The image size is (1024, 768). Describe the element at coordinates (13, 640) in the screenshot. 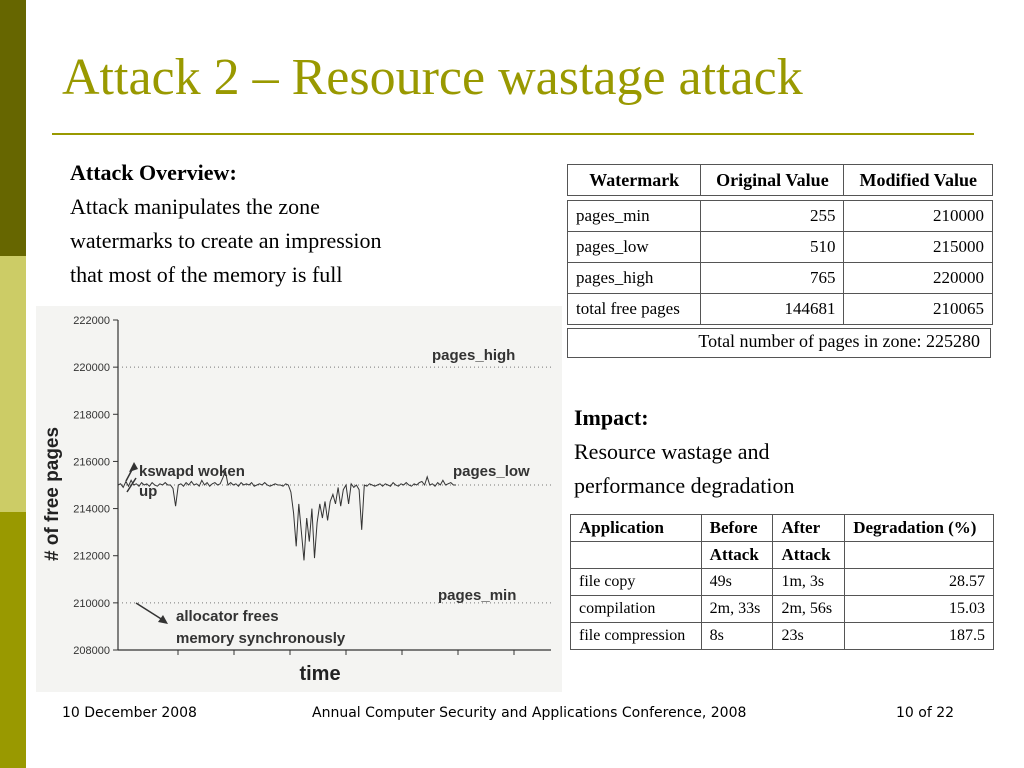

I see `sidebar-band-mid` at that location.